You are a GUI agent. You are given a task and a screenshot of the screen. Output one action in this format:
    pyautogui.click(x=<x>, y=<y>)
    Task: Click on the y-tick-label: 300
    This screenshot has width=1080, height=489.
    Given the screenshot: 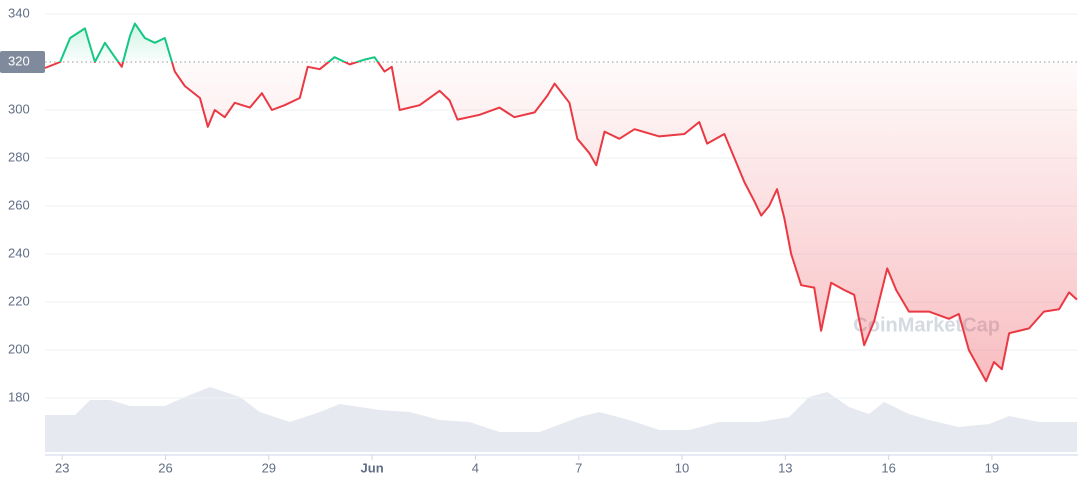 What is the action you would take?
    pyautogui.click(x=19, y=108)
    